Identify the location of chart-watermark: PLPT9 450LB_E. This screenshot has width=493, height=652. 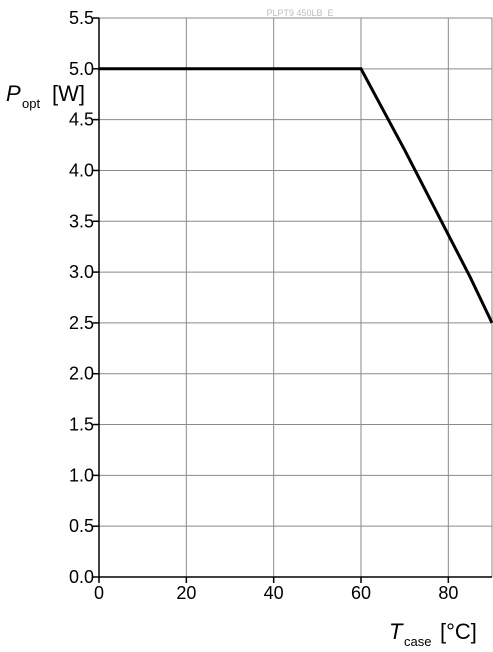
(299, 13).